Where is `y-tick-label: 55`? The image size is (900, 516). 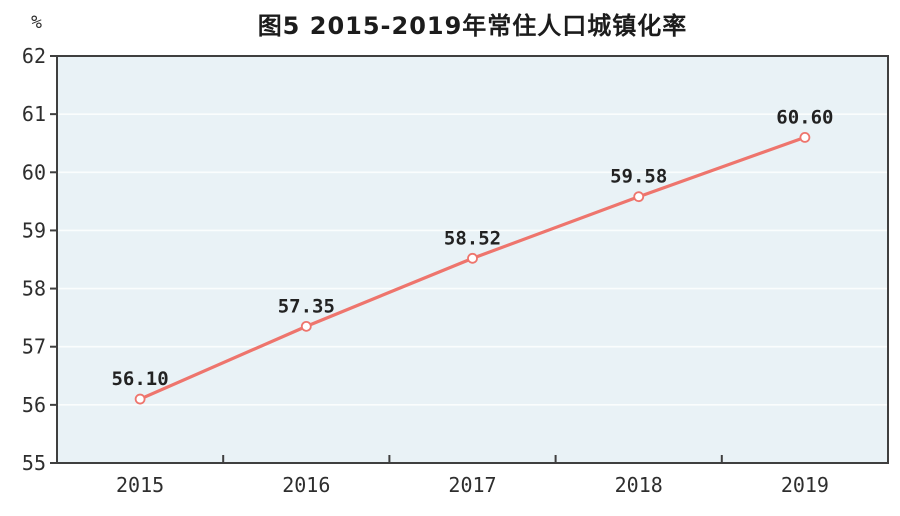 y-tick-label: 55 is located at coordinates (34, 463).